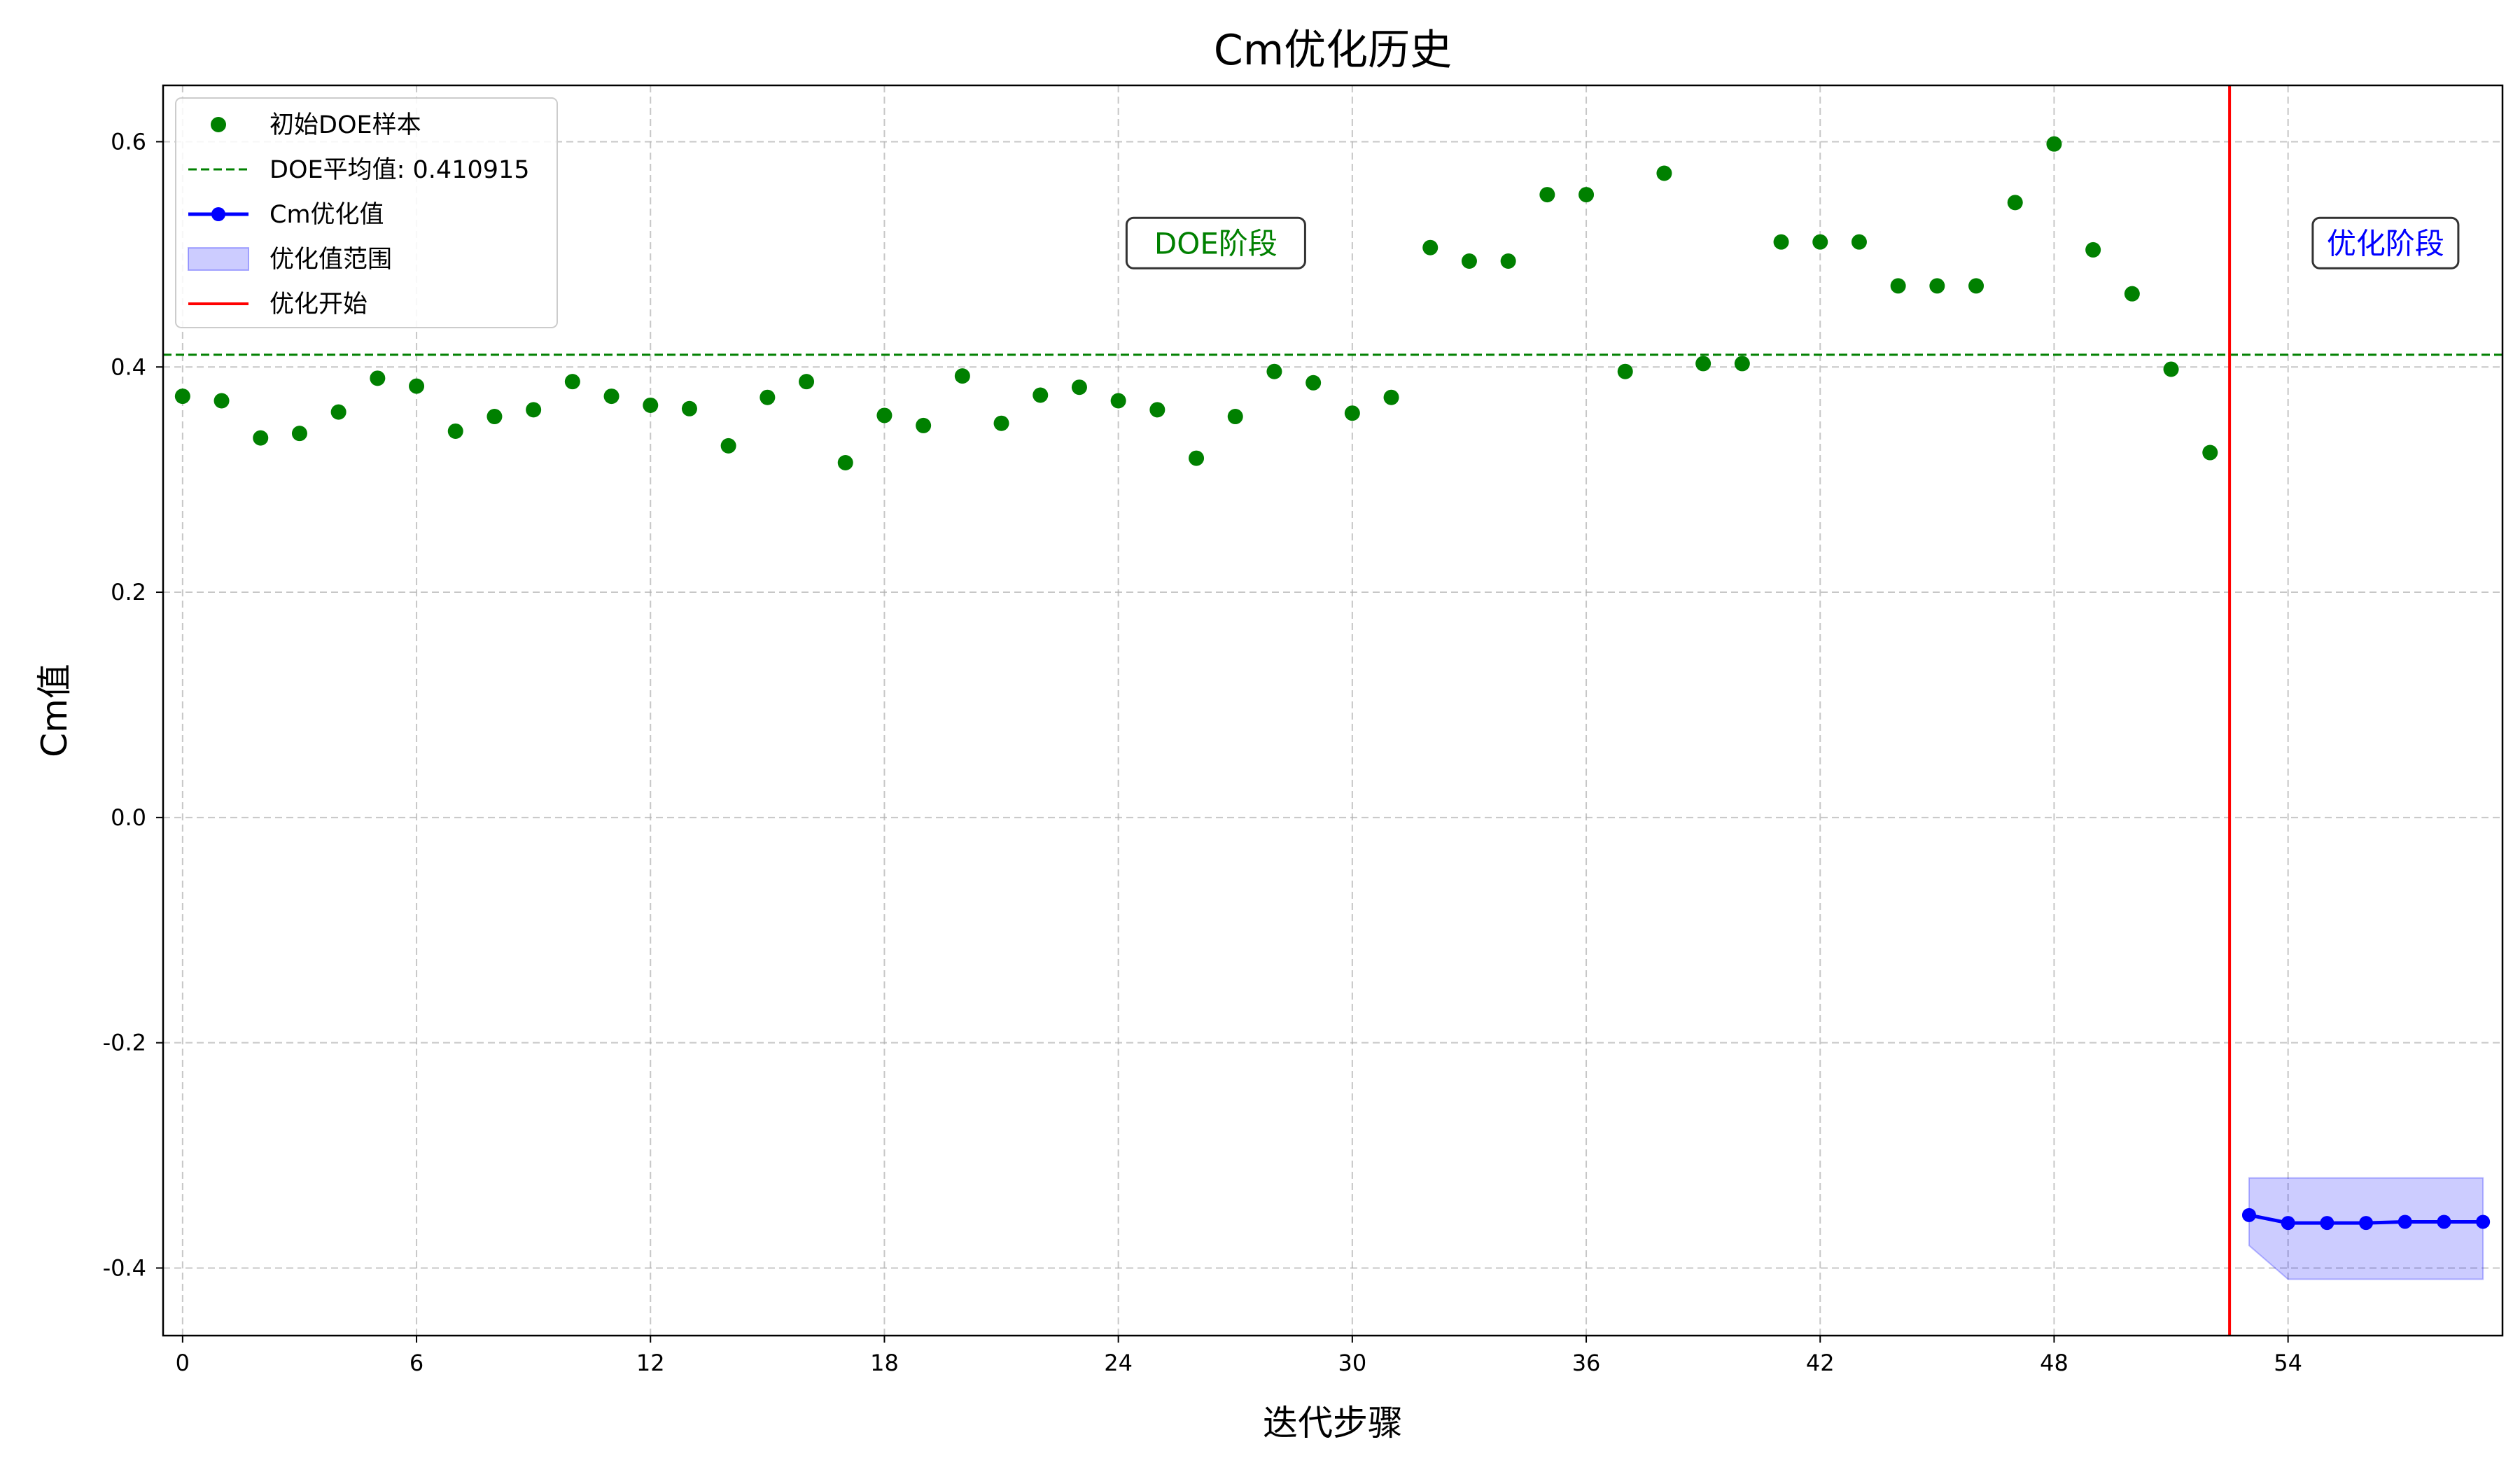  I want to click on legend-swatch-range-band, so click(218, 259).